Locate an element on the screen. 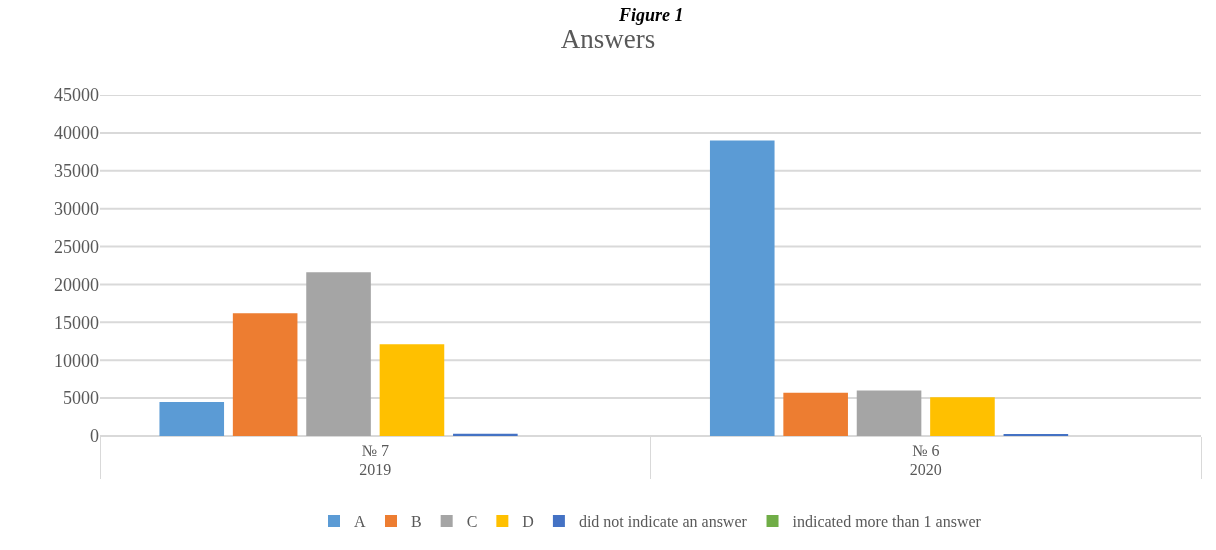 This screenshot has height=550, width=1216. y-tick-label: 0 is located at coordinates (94, 436).